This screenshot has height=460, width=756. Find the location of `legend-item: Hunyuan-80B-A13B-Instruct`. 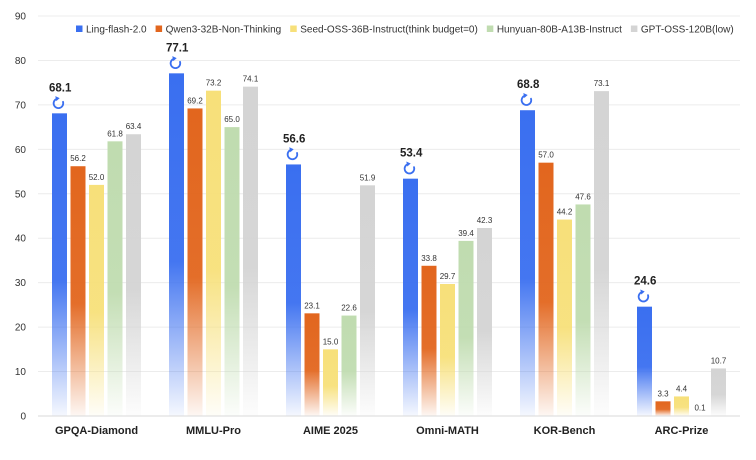

legend-item: Hunyuan-80B-A13B-Instruct is located at coordinates (554, 30).